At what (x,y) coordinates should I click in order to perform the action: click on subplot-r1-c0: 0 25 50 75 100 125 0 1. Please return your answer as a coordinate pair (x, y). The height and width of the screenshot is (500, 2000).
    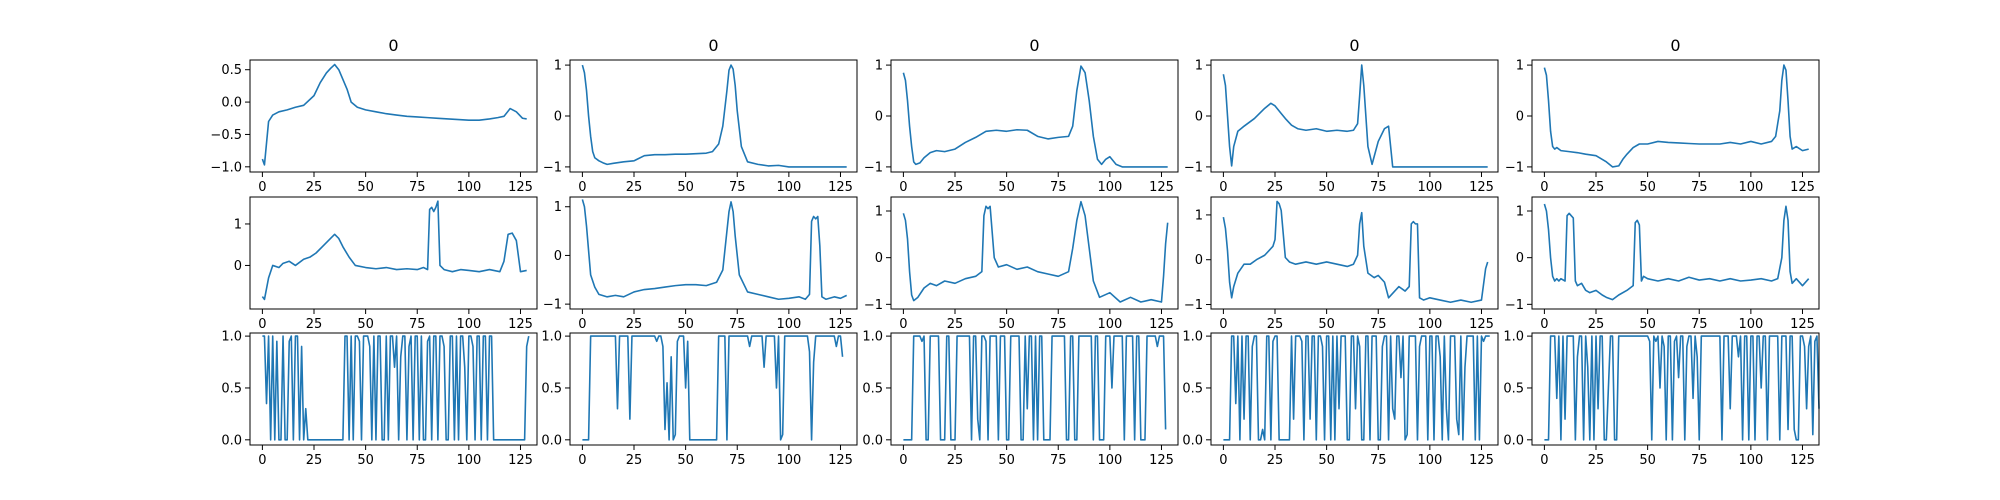
    Looking at the image, I should click on (386, 264).